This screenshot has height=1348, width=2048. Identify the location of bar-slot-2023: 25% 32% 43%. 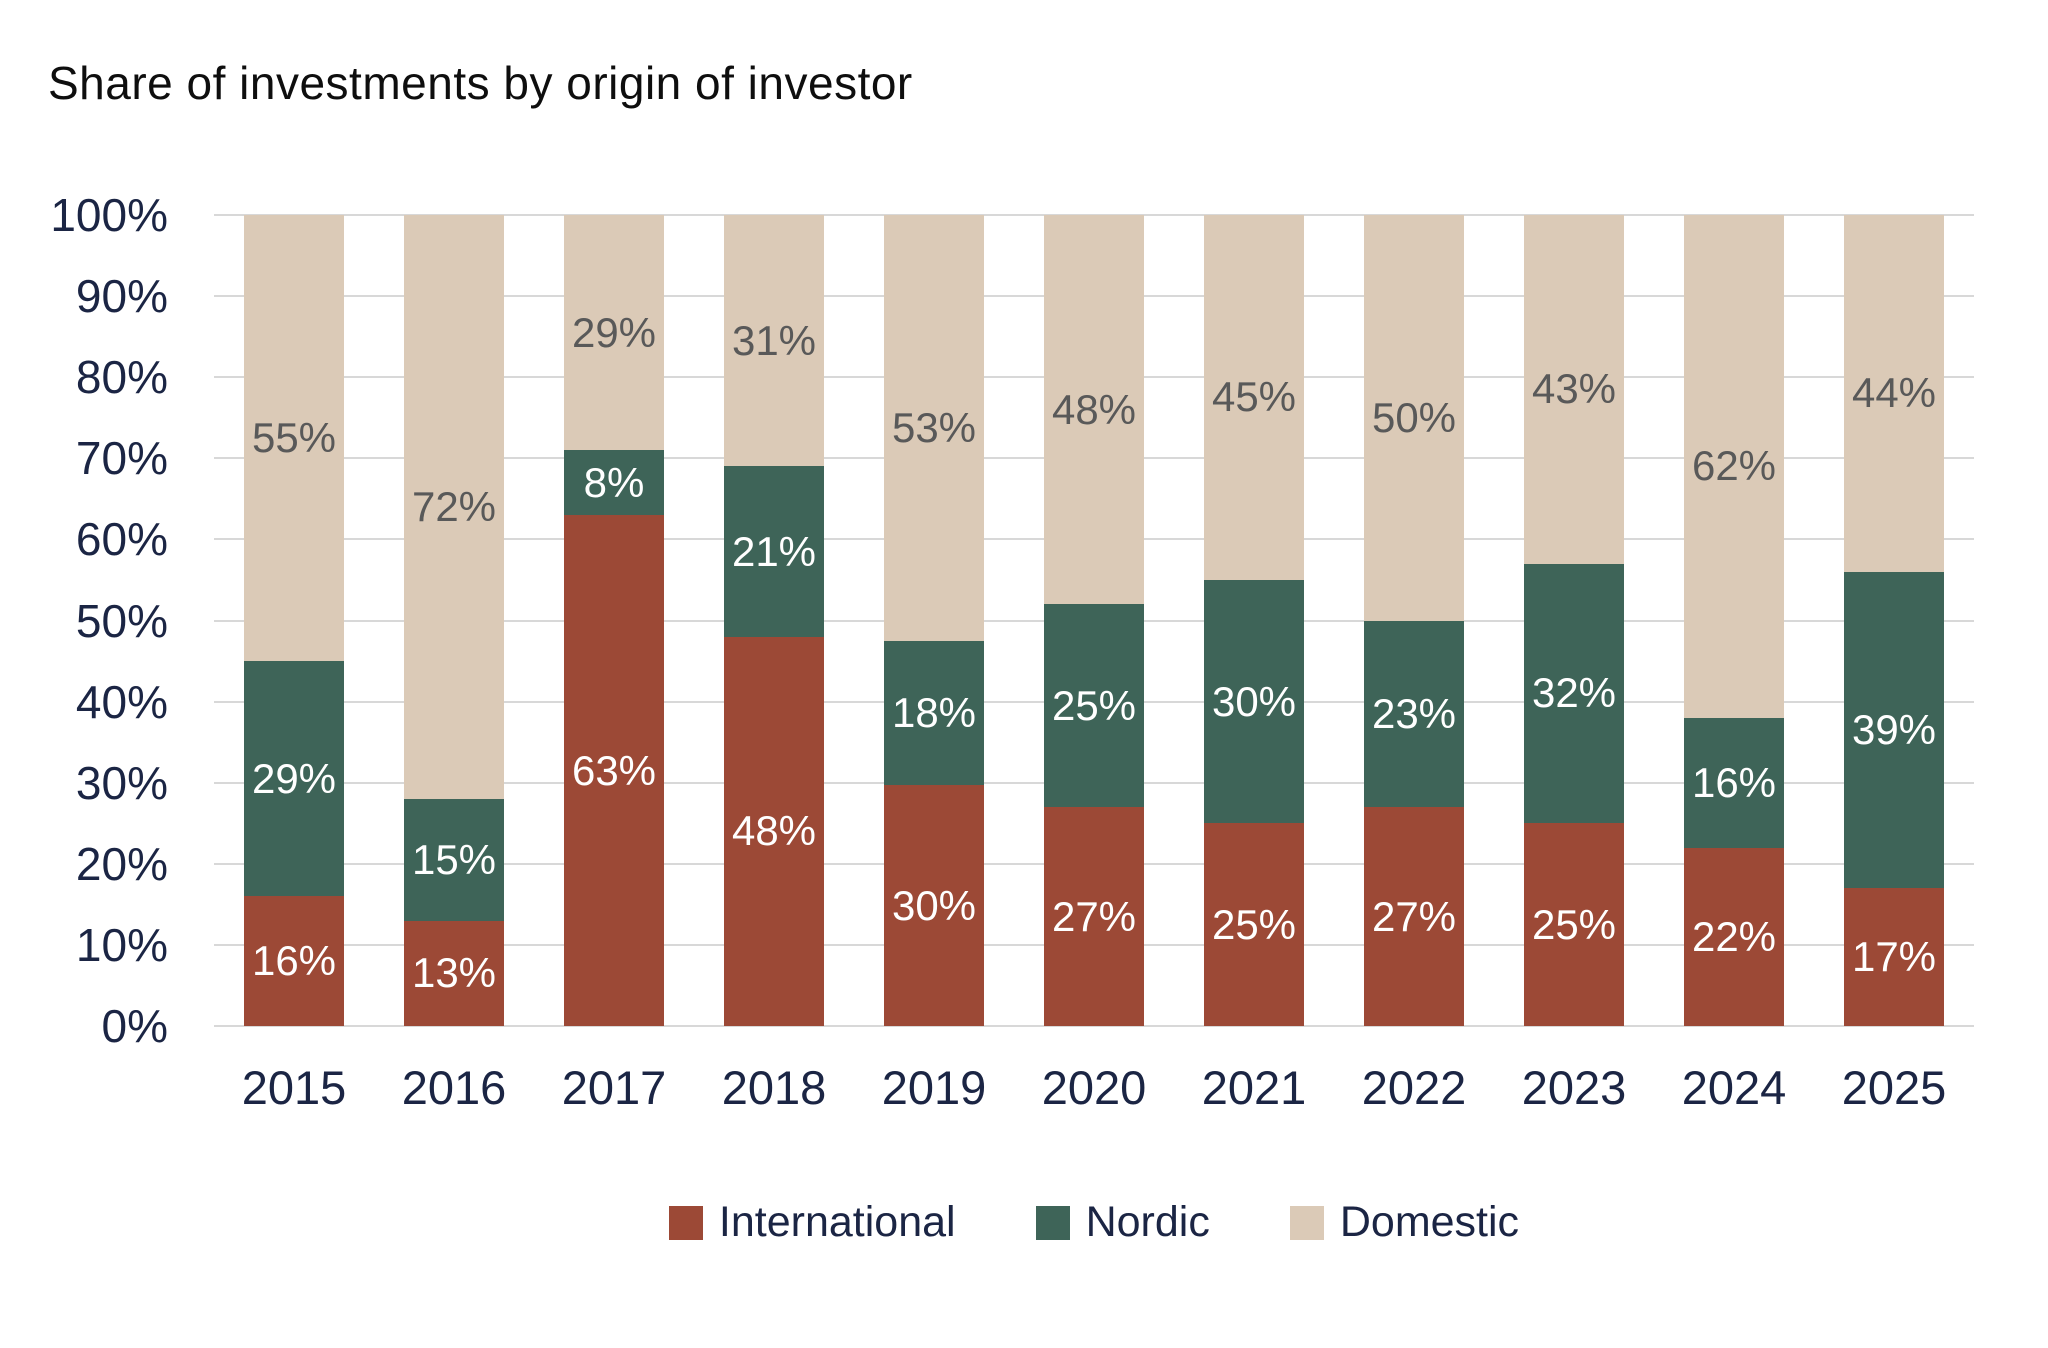
(1574, 620).